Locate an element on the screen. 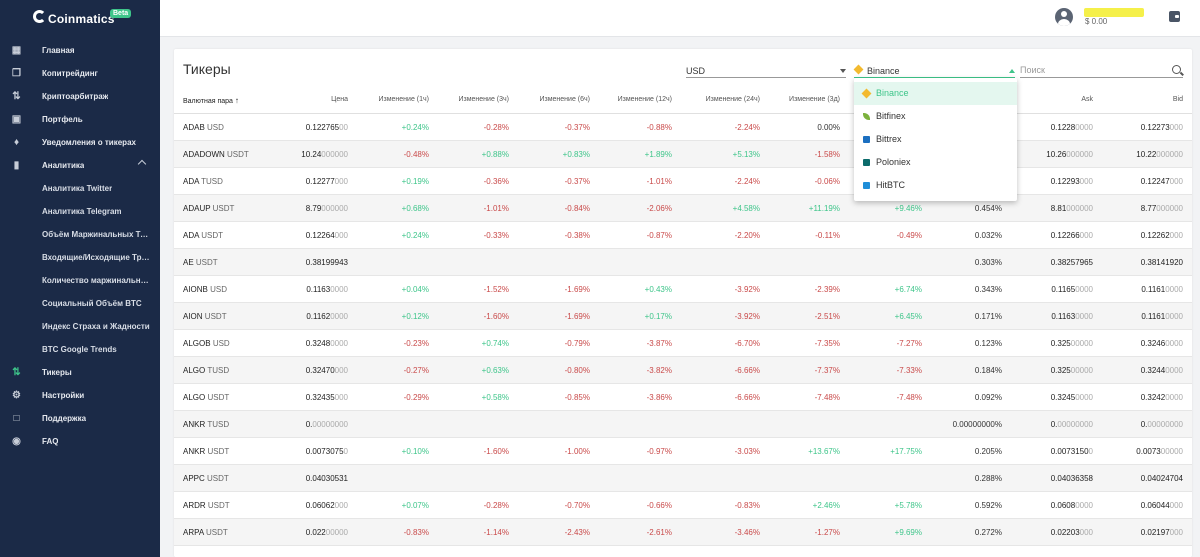  price-cell: 0.32435000 is located at coordinates (327, 397).